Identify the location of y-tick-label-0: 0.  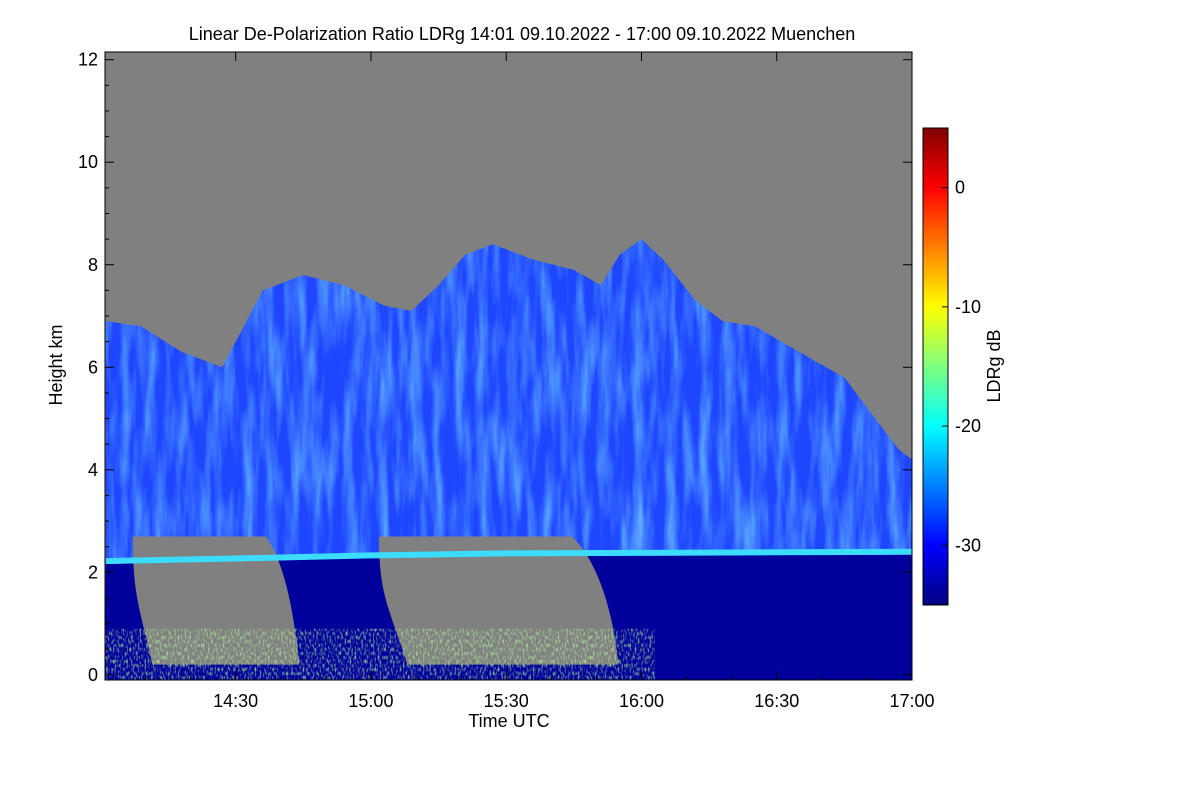
(93, 675).